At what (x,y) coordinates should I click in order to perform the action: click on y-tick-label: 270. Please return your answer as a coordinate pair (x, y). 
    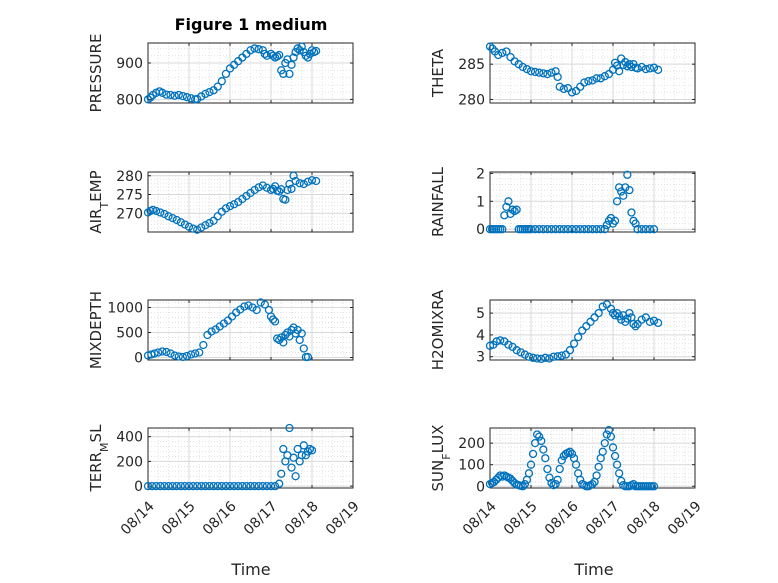
    Looking at the image, I should click on (129, 214).